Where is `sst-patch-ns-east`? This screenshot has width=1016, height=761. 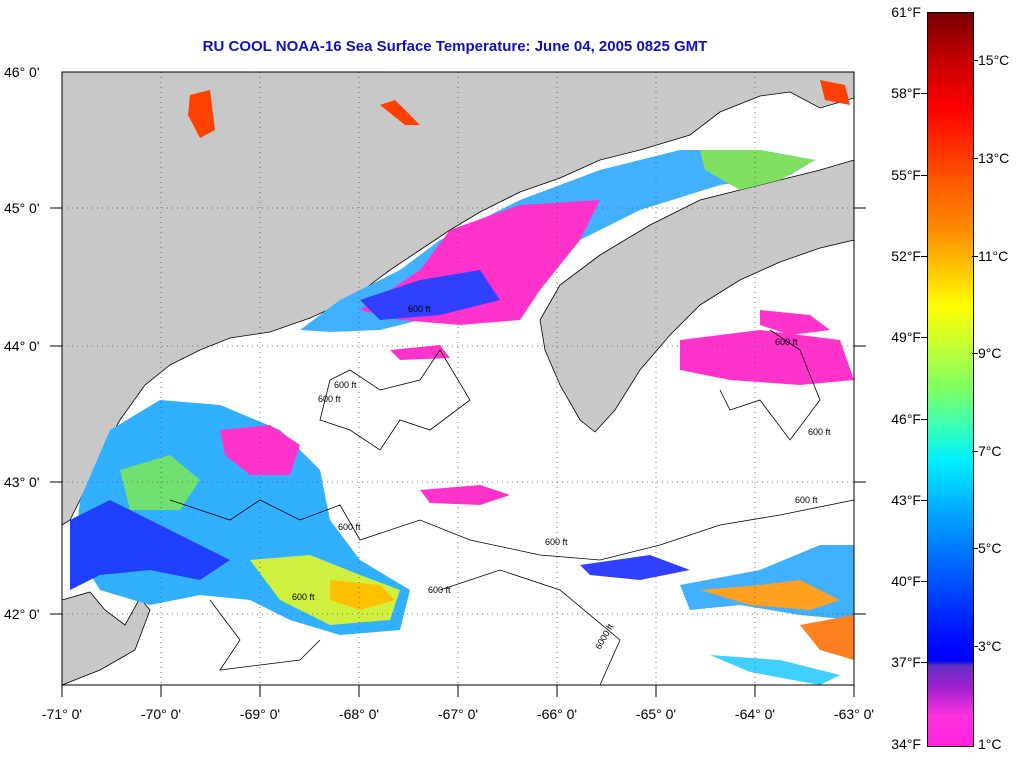
sst-patch-ns-east is located at coordinates (767, 357).